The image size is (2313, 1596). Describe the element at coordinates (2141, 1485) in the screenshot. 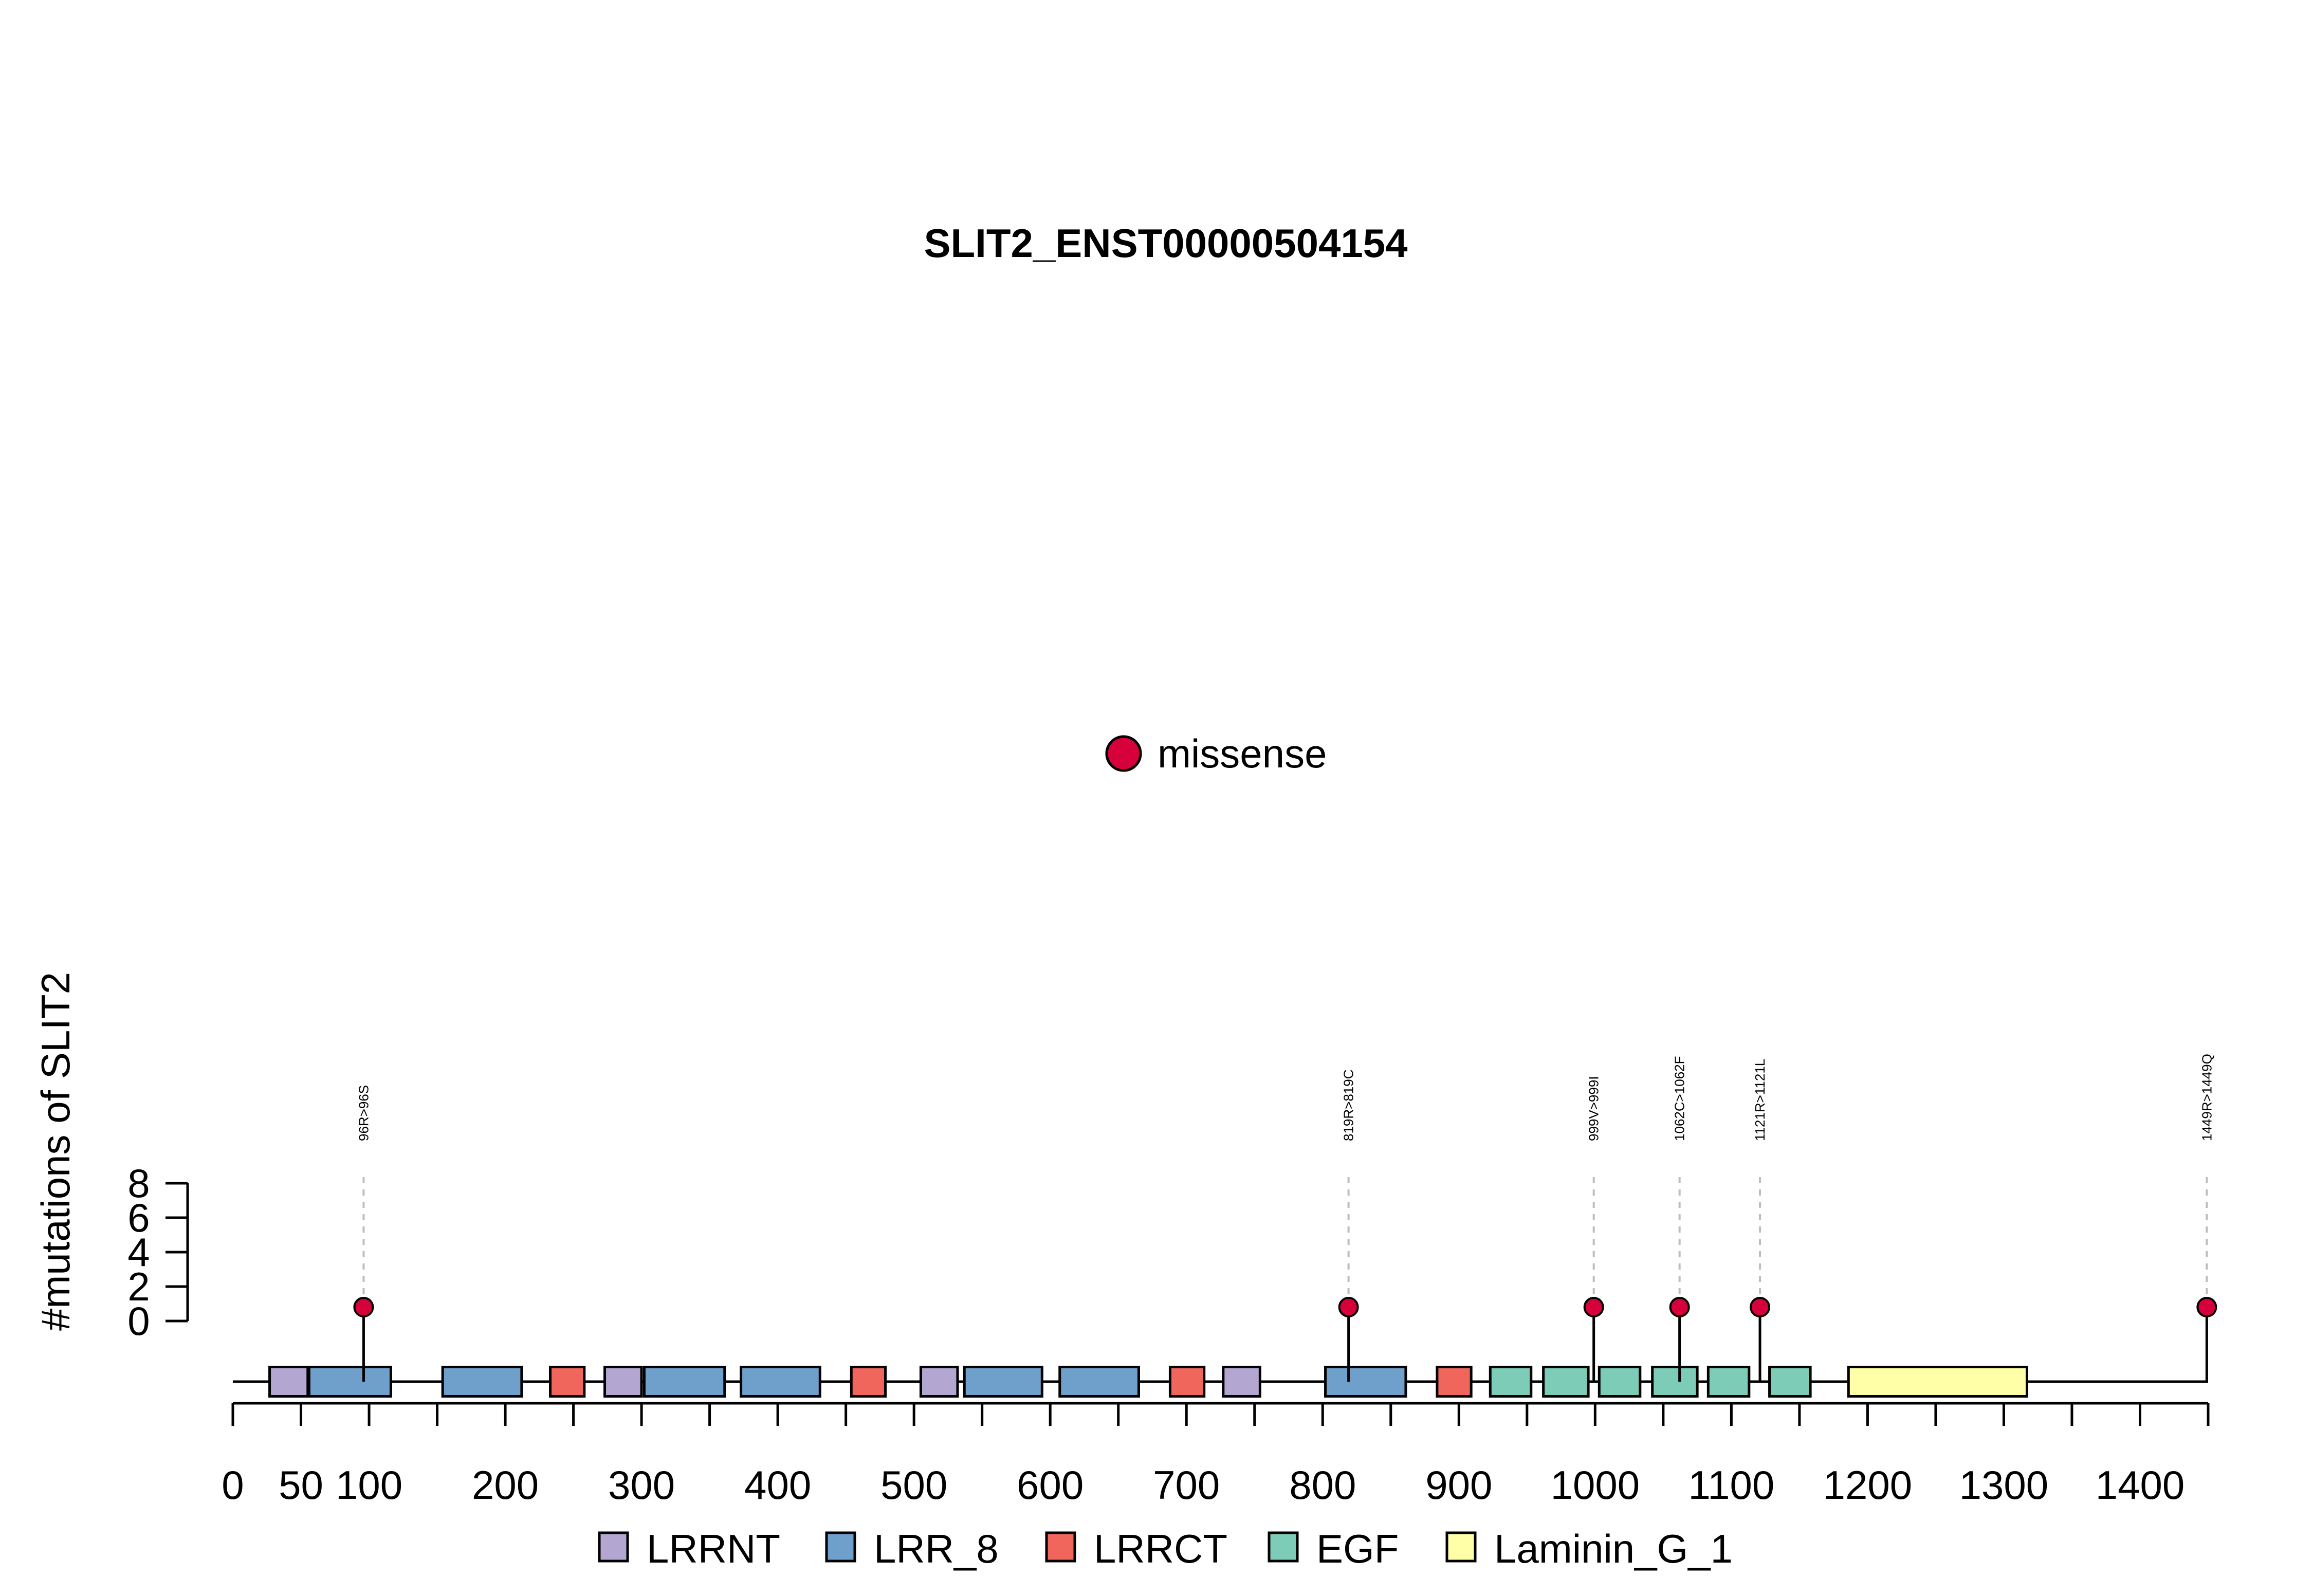

I see `x-tick-label: 1400` at that location.